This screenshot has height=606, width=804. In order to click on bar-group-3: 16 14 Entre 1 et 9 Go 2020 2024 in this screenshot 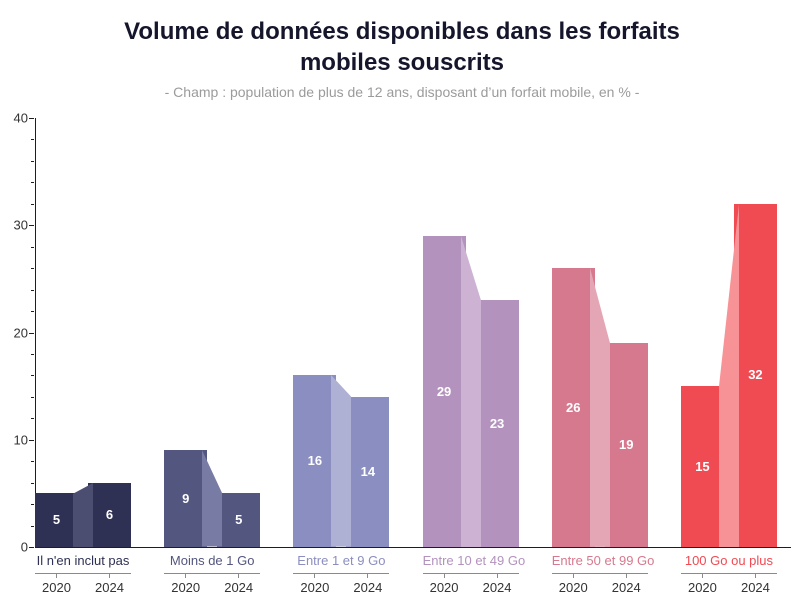, I will do `click(341, 362)`.